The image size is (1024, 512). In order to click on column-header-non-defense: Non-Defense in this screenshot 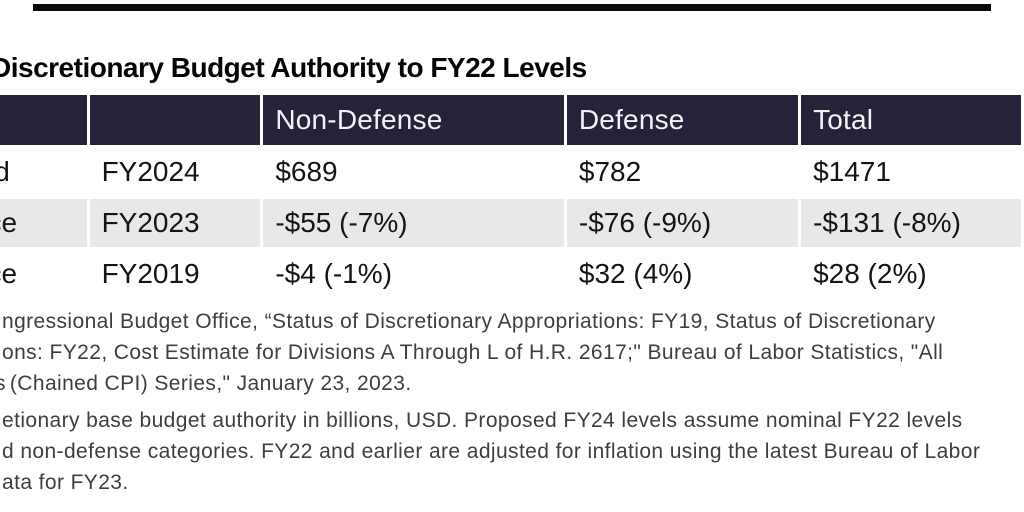, I will do `click(413, 120)`.